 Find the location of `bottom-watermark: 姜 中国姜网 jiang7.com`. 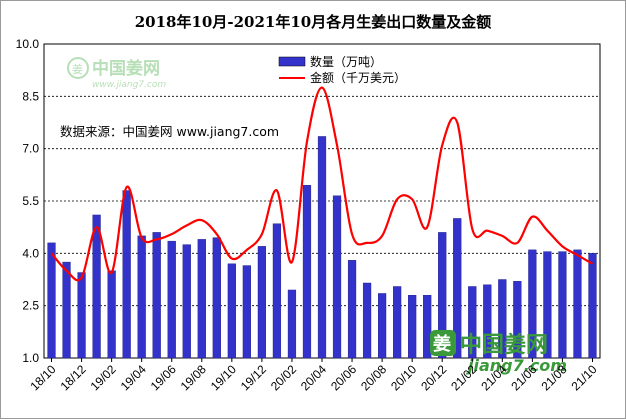

bottom-watermark: 姜 中国姜网 jiang7.com is located at coordinates (498, 352).